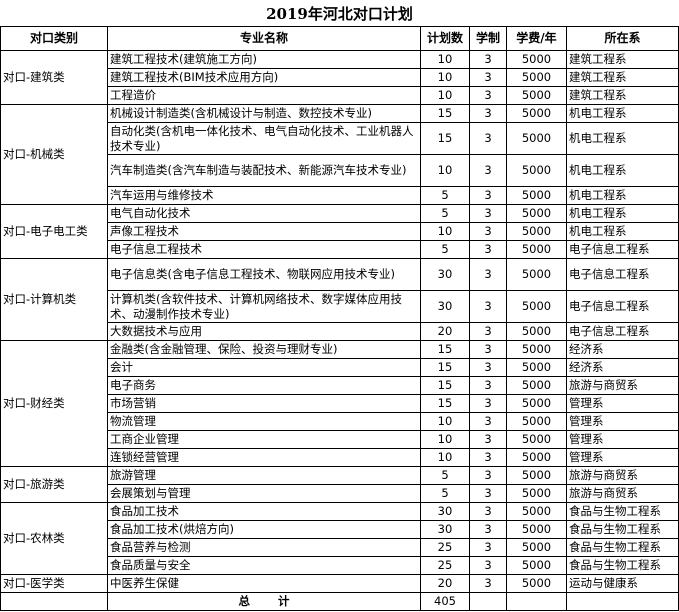  I want to click on department-cell: 经济系, so click(622, 349).